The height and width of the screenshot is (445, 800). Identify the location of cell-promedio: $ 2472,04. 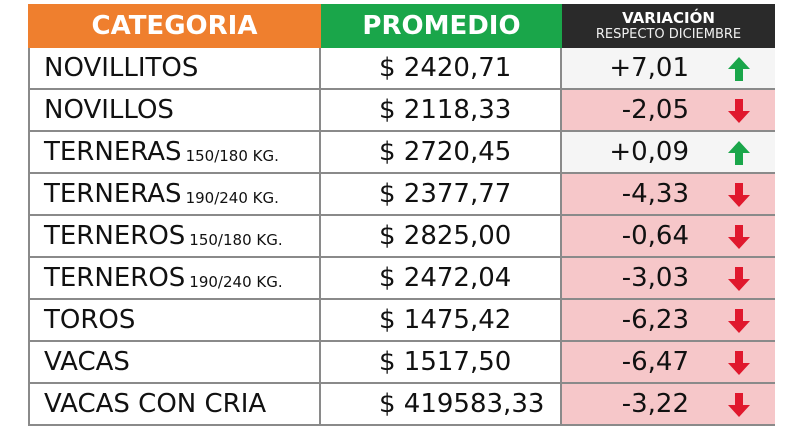
(441, 278).